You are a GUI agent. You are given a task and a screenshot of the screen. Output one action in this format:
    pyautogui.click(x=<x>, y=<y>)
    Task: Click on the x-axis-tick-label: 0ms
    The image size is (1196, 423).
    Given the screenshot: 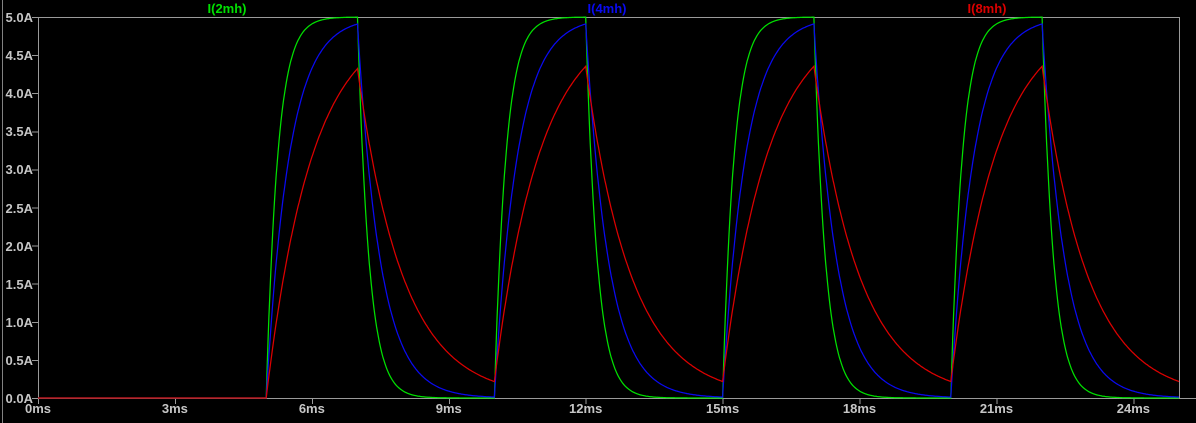 What is the action you would take?
    pyautogui.click(x=38, y=408)
    